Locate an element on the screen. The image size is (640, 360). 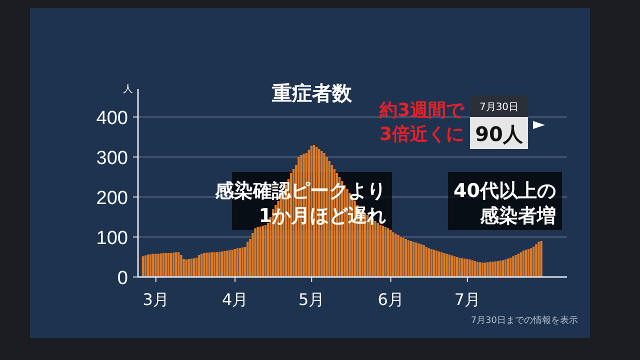
annotation: 90人 is located at coordinates (499, 134).